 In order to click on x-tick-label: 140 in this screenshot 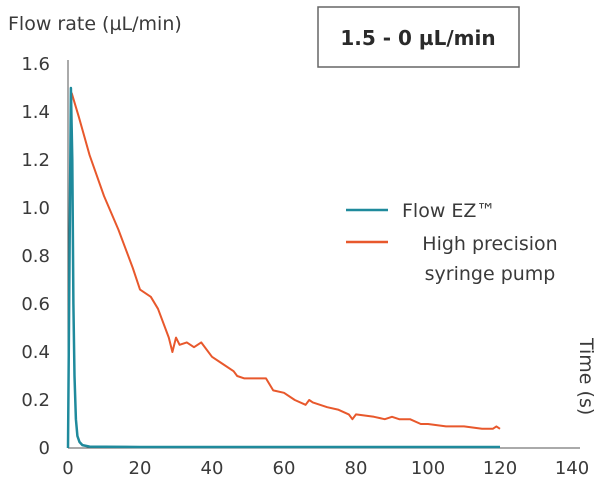, I will do `click(572, 468)`.